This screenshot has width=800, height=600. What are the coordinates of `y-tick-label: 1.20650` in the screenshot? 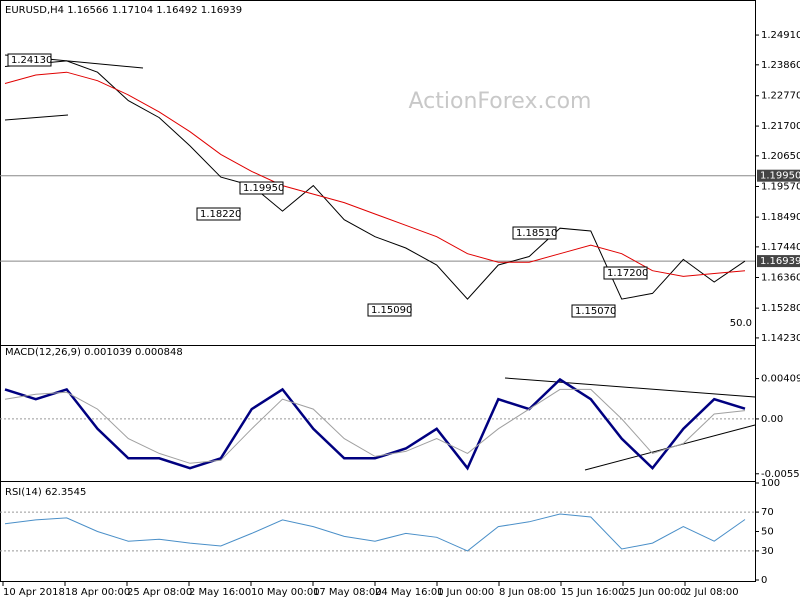 It's located at (780, 156).